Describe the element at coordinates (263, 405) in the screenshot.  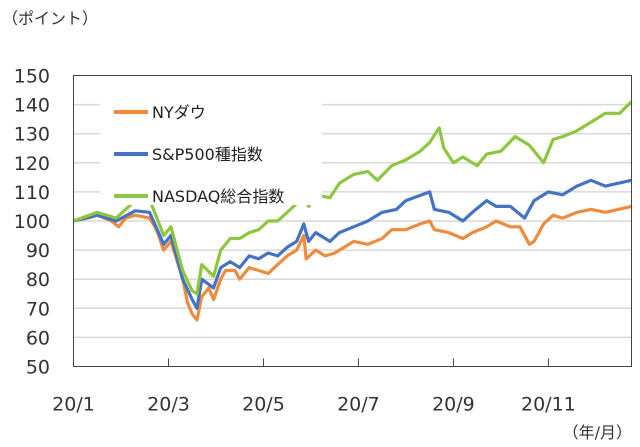
I see `x-tick-label: 20/5` at that location.